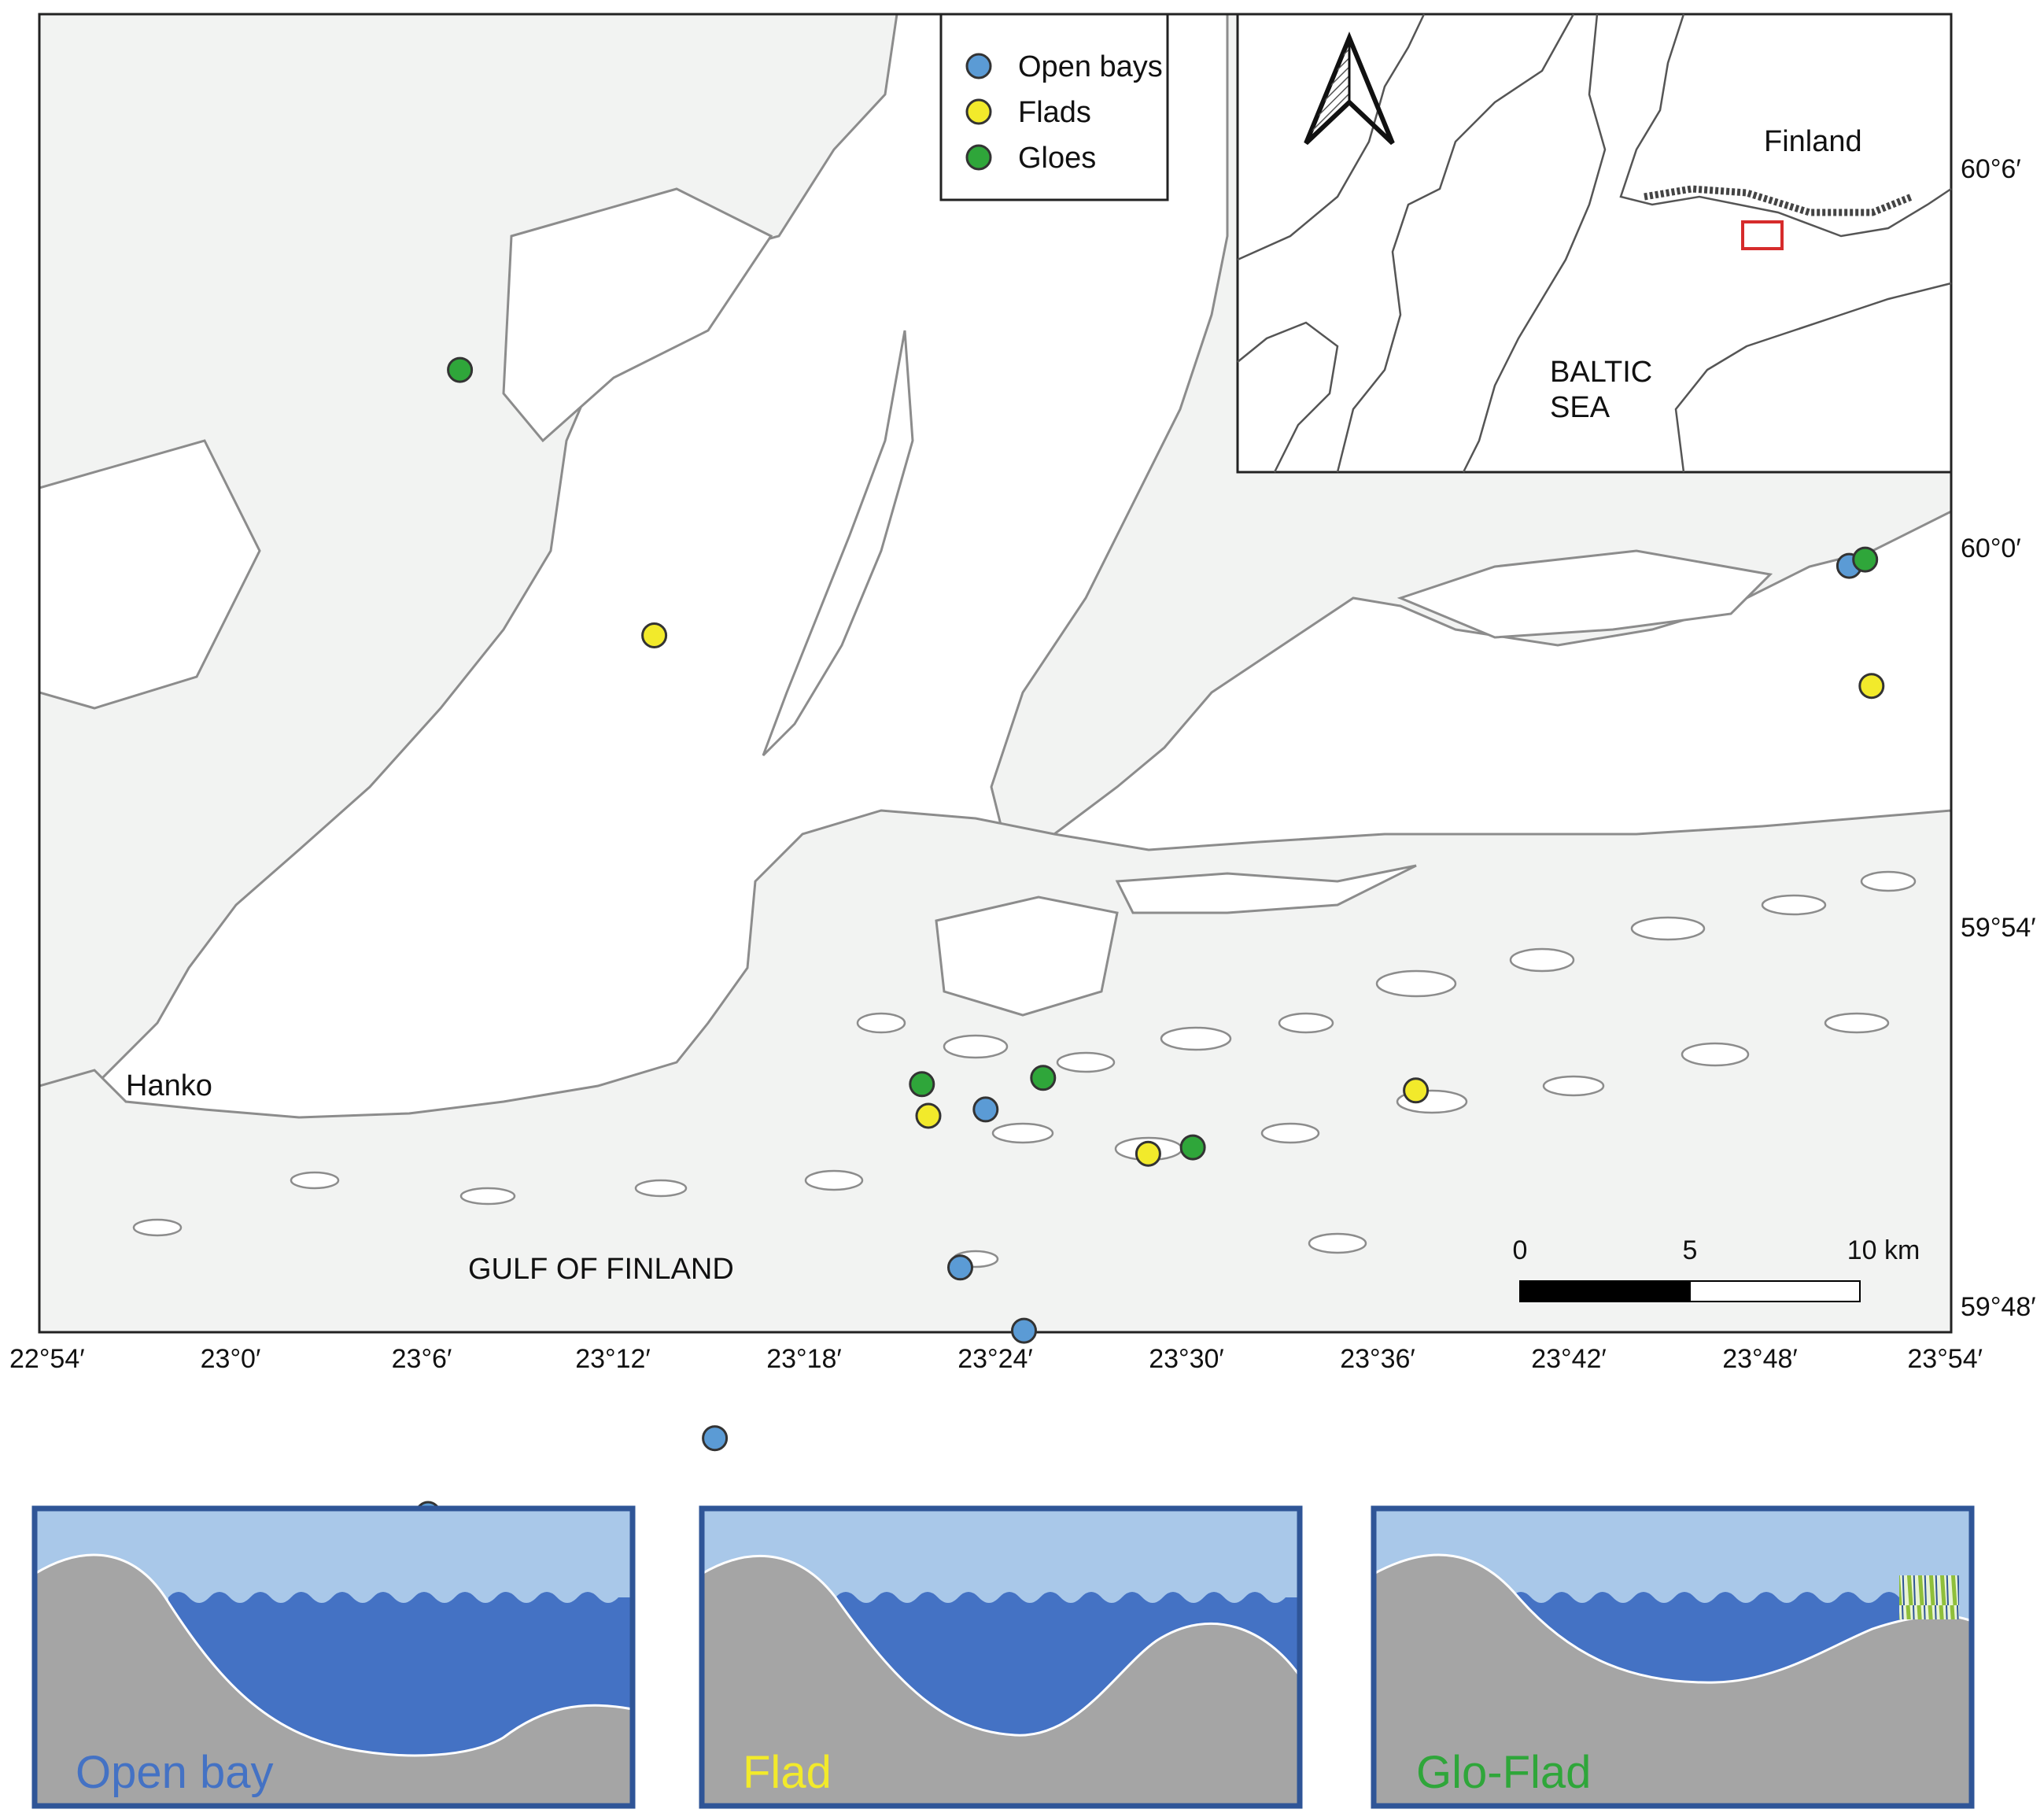 This screenshot has width=2044, height=1813. What do you see at coordinates (838, 543) in the screenshot?
I see `inlet-long-fjord` at bounding box center [838, 543].